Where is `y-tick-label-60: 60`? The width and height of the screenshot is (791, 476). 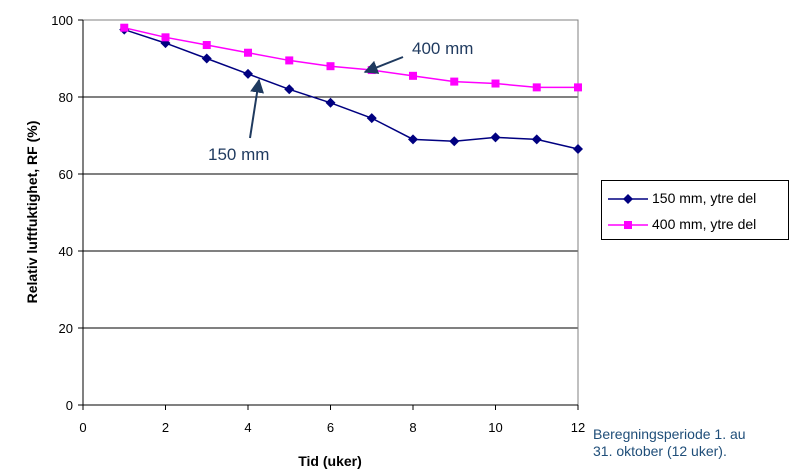
y-tick-label-60: 60 is located at coordinates (66, 174).